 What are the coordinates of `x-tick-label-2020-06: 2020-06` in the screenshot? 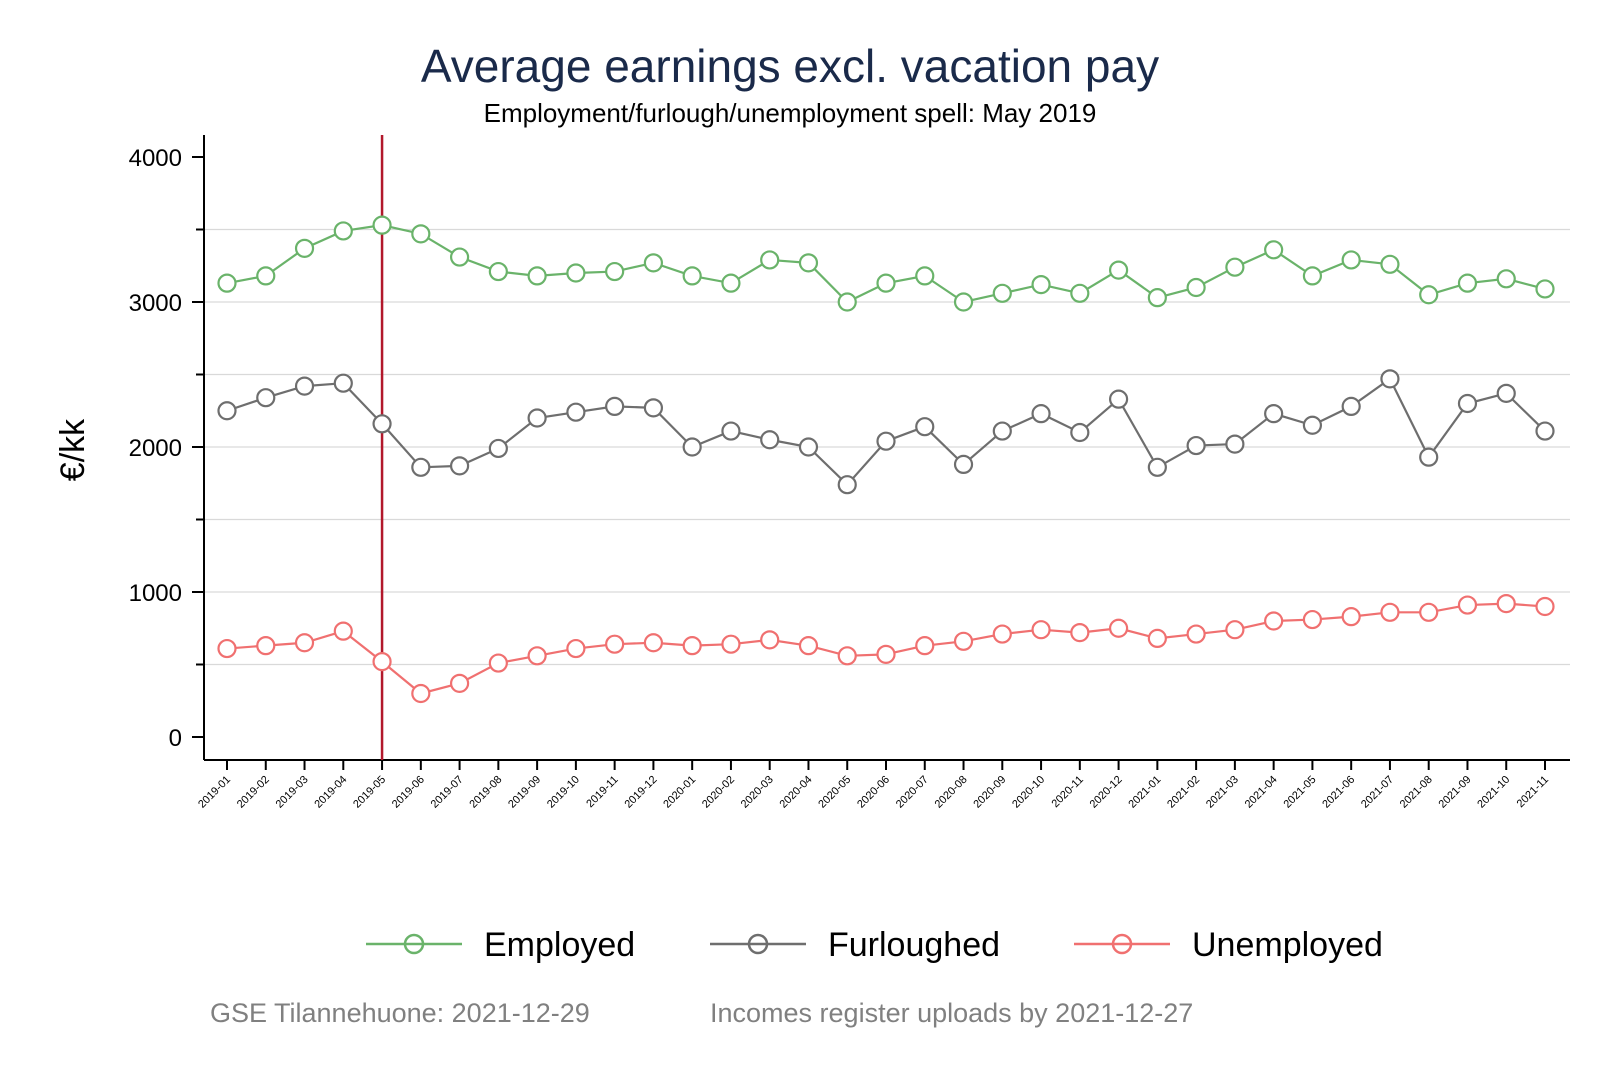 It's located at (873, 792).